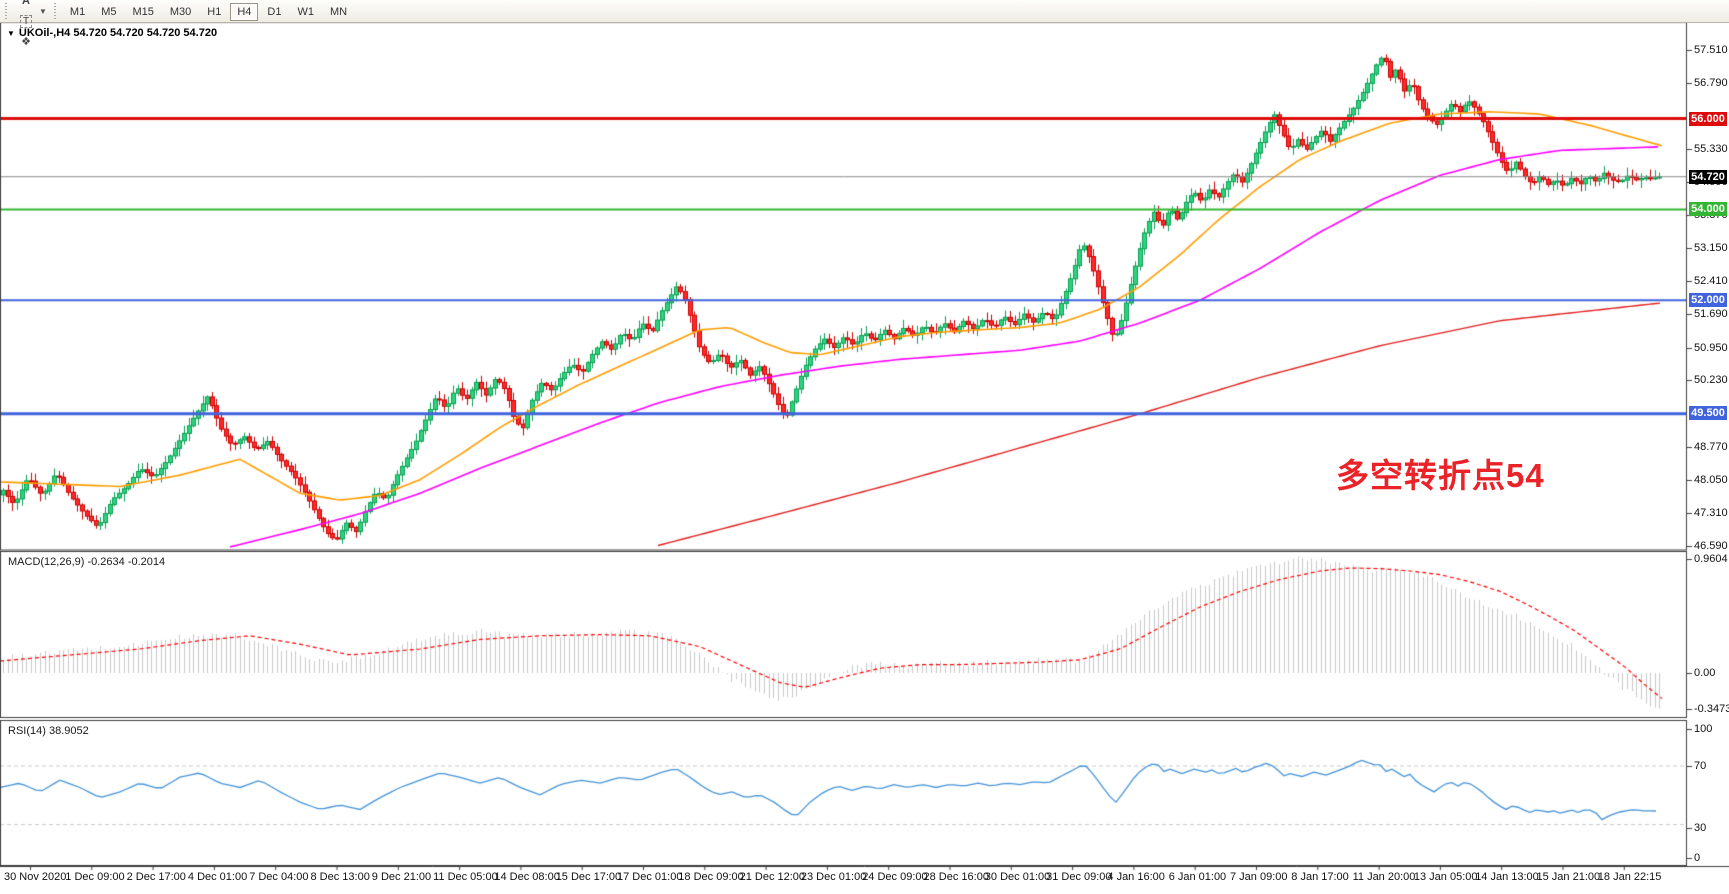 The image size is (1729, 894). I want to click on rsi-axis-tick: 30, so click(1700, 828).